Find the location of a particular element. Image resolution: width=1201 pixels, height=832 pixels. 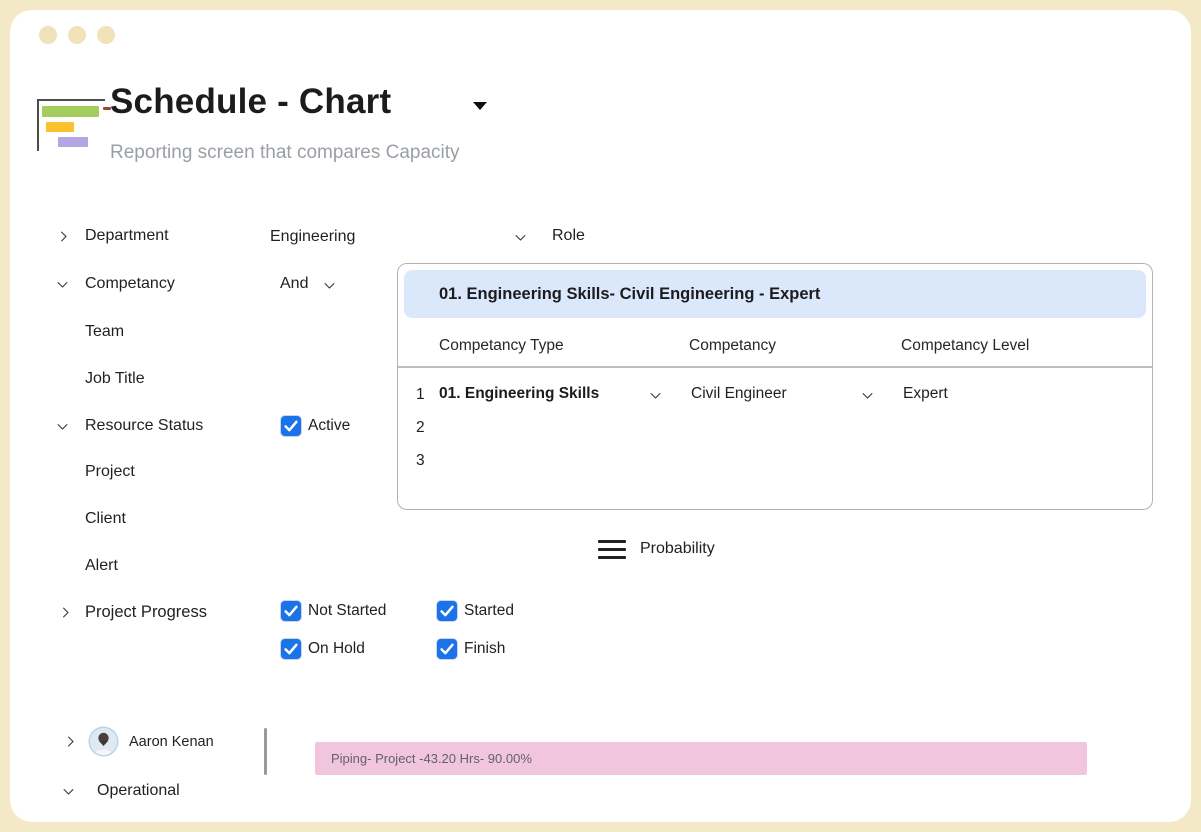

sidebar-item-alert: Alert is located at coordinates (101, 565).